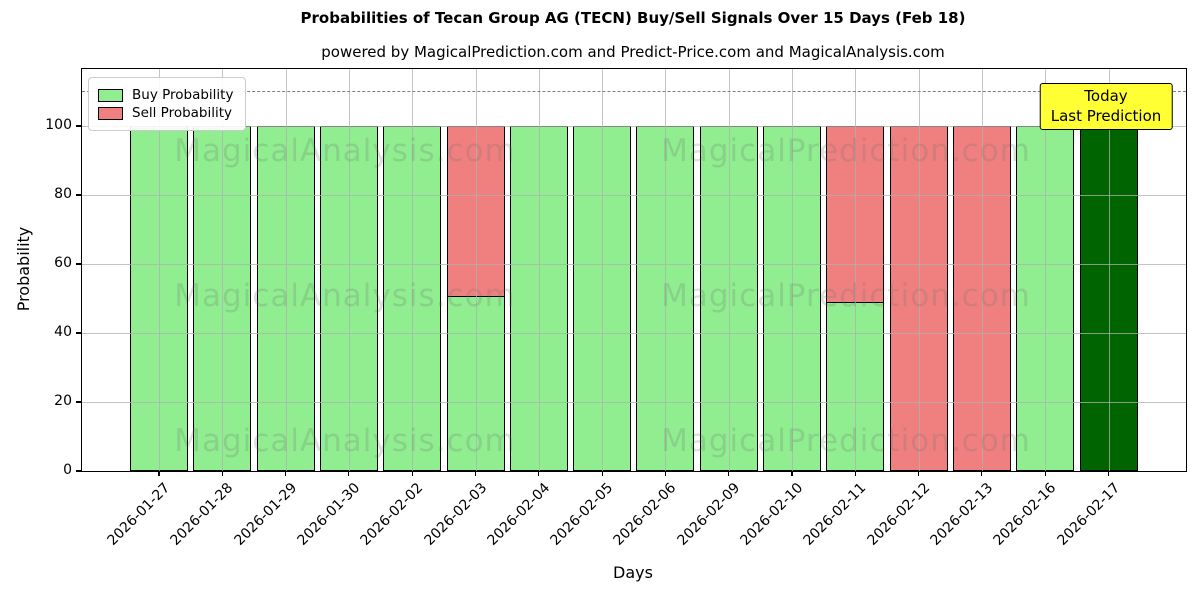  I want to click on legend-item: Buy Probability, so click(165, 95).